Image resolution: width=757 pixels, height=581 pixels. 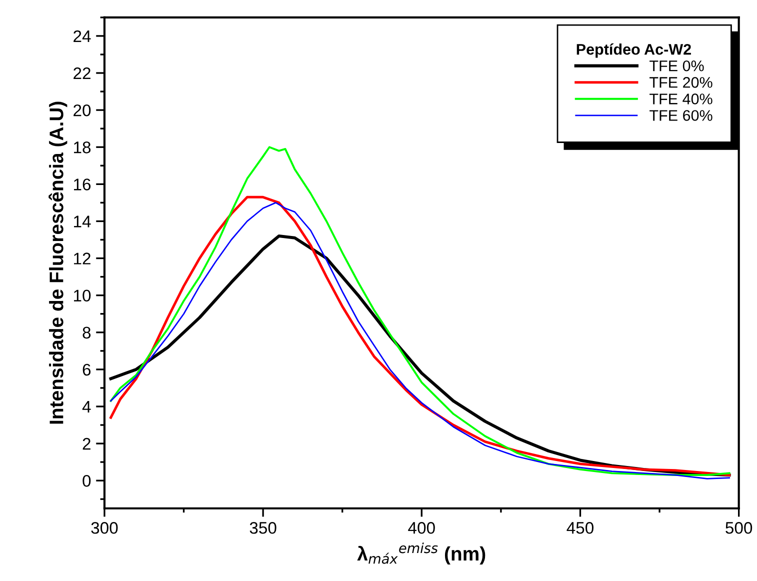 What do you see at coordinates (263, 528) in the screenshot?
I see `x-tick-label: 350` at bounding box center [263, 528].